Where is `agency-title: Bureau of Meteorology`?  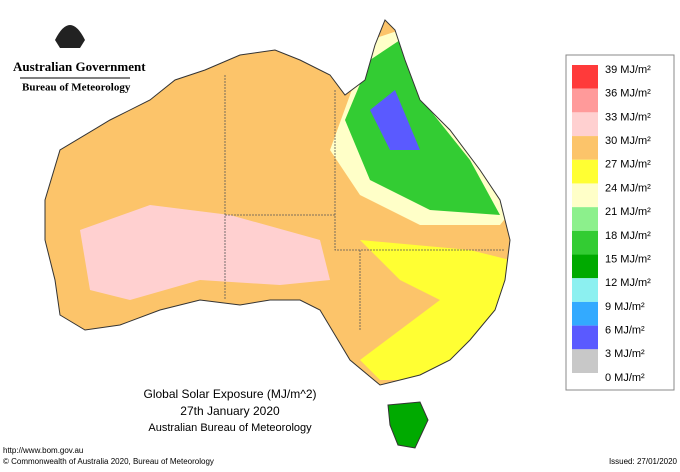 agency-title: Bureau of Meteorology is located at coordinates (76, 88).